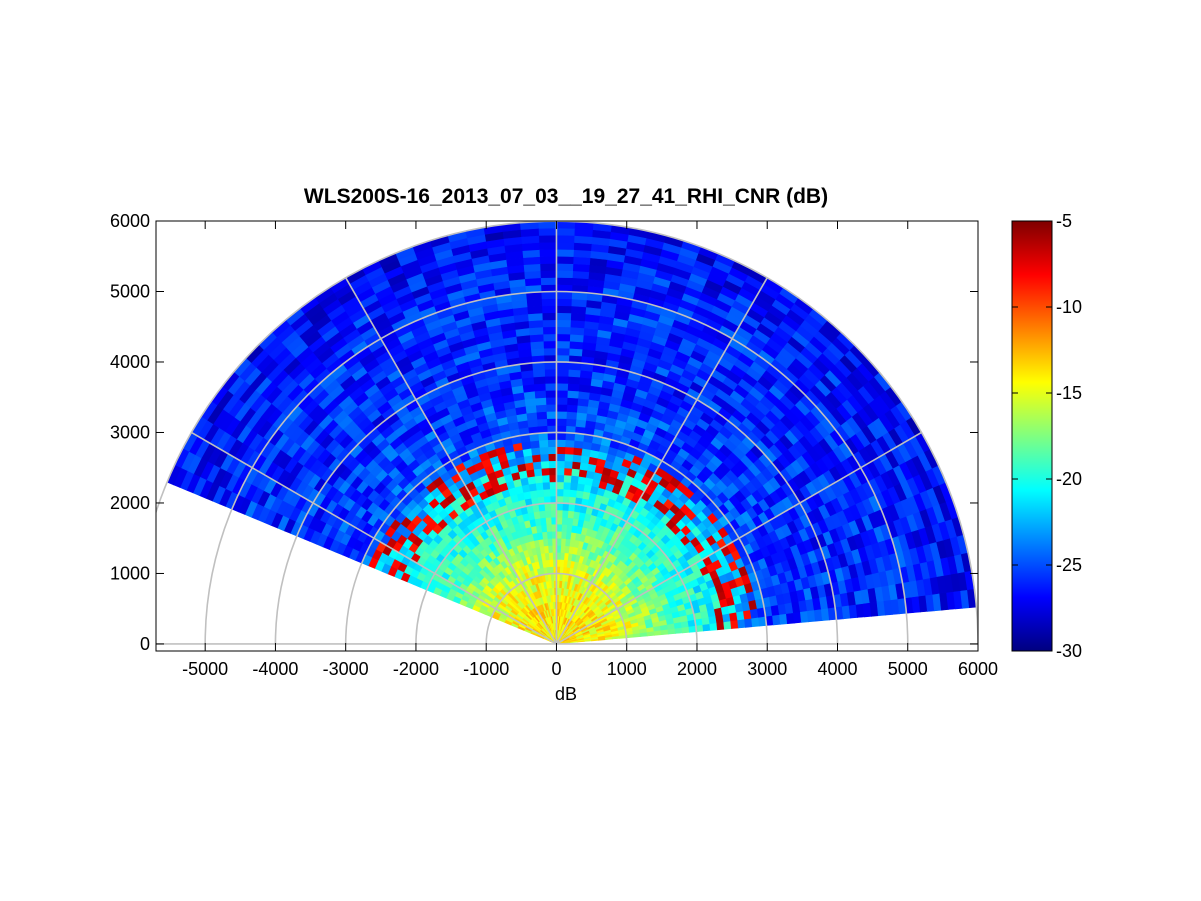  Describe the element at coordinates (346, 669) in the screenshot. I see `x-tick-label: -3000` at that location.